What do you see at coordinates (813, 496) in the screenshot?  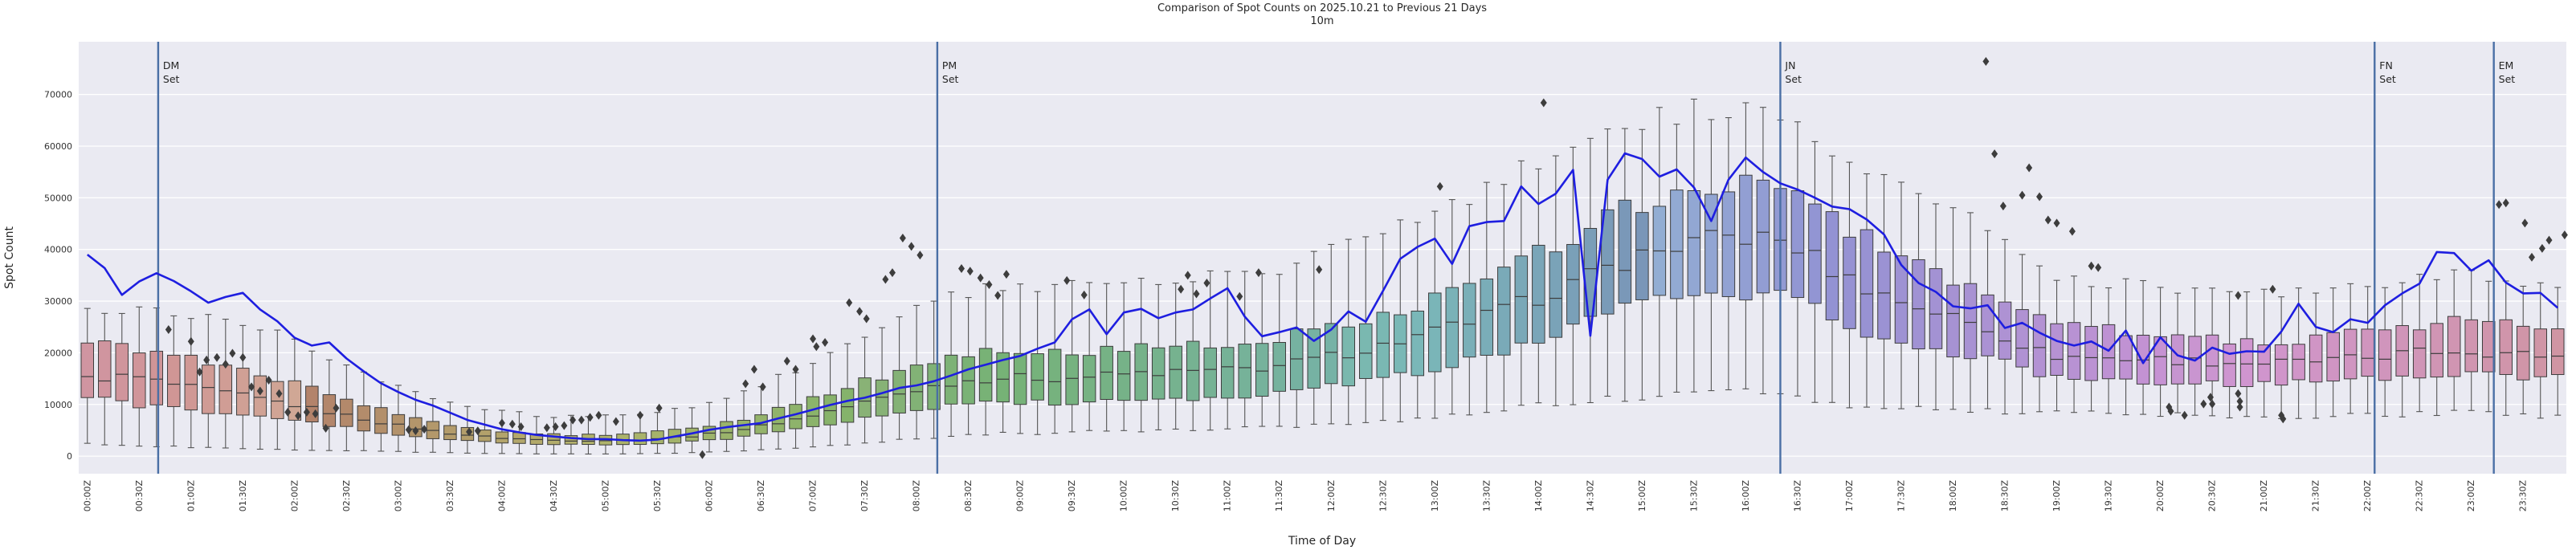 I see `x-tick-label: 07:00Z` at bounding box center [813, 496].